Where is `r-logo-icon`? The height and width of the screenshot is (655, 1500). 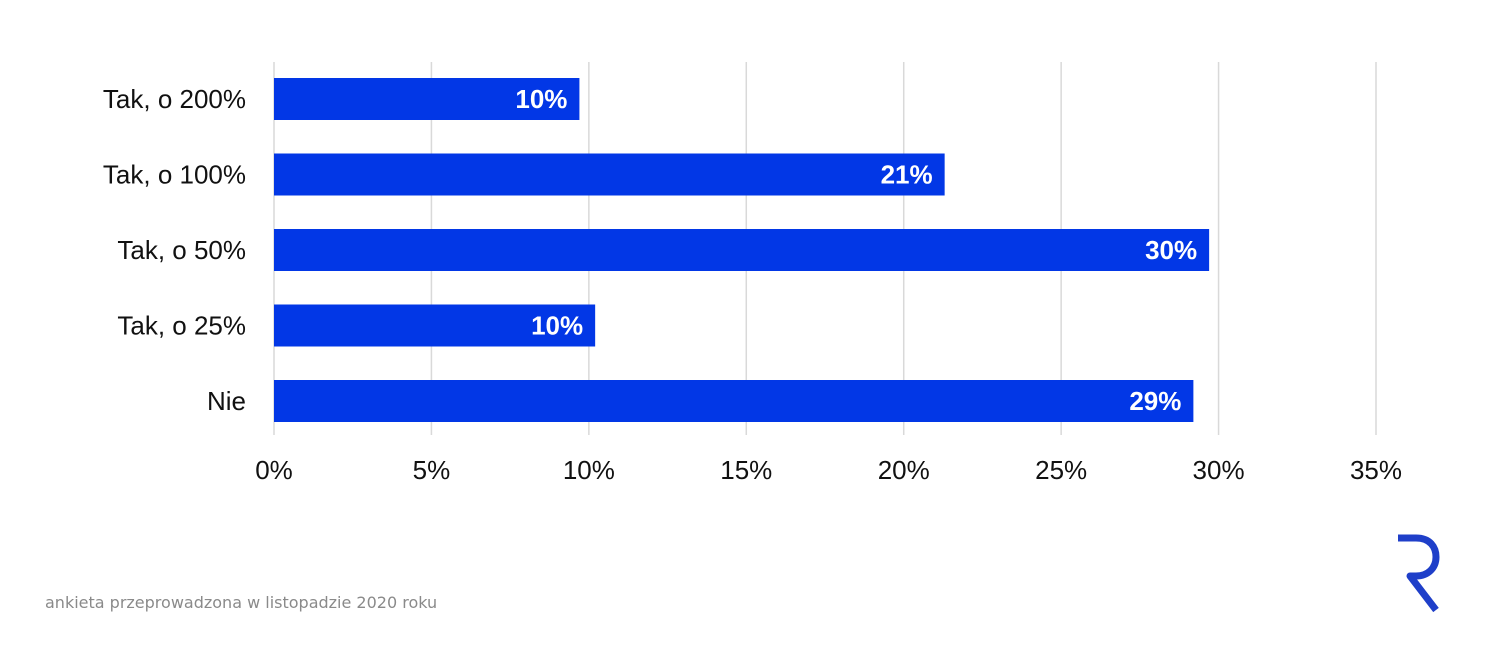 r-logo-icon is located at coordinates (1419, 573).